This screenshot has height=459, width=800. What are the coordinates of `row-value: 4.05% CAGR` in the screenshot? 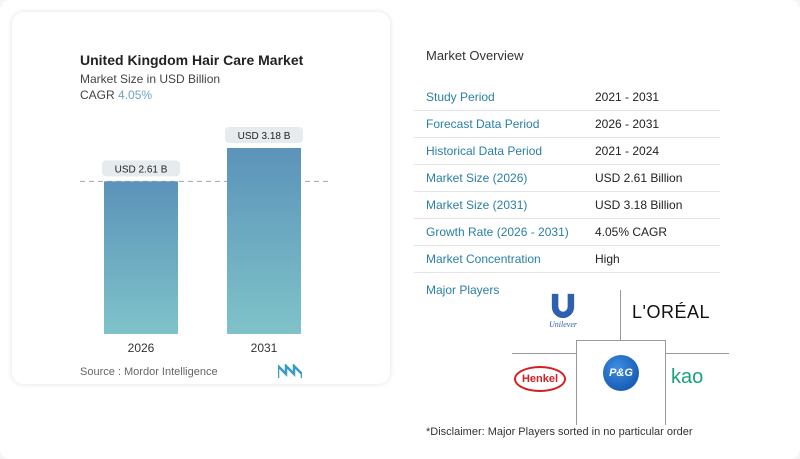 It's located at (631, 232).